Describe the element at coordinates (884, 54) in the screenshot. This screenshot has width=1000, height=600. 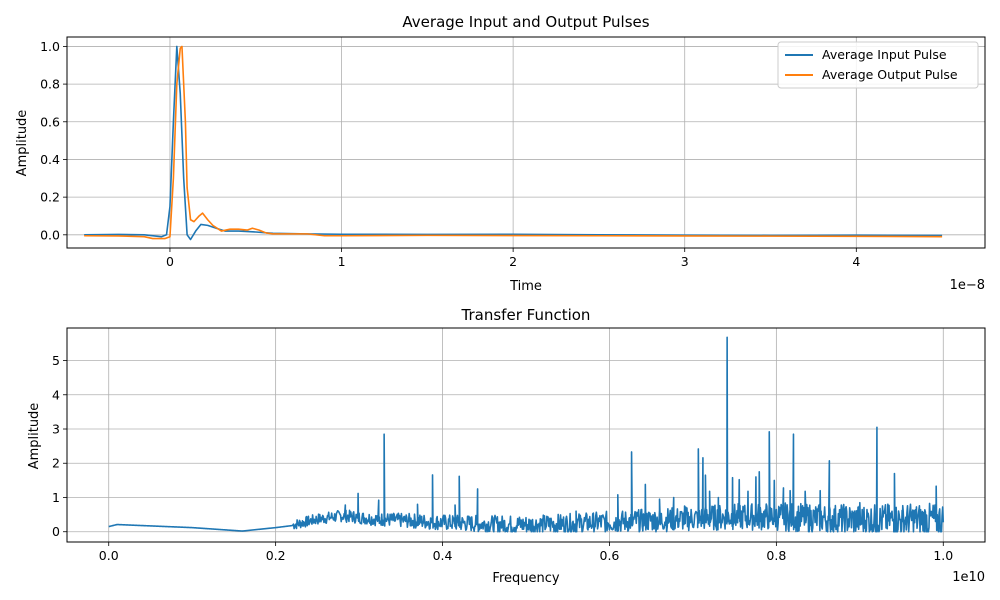
I see `legend-label-input: Average Input Pulse` at that location.